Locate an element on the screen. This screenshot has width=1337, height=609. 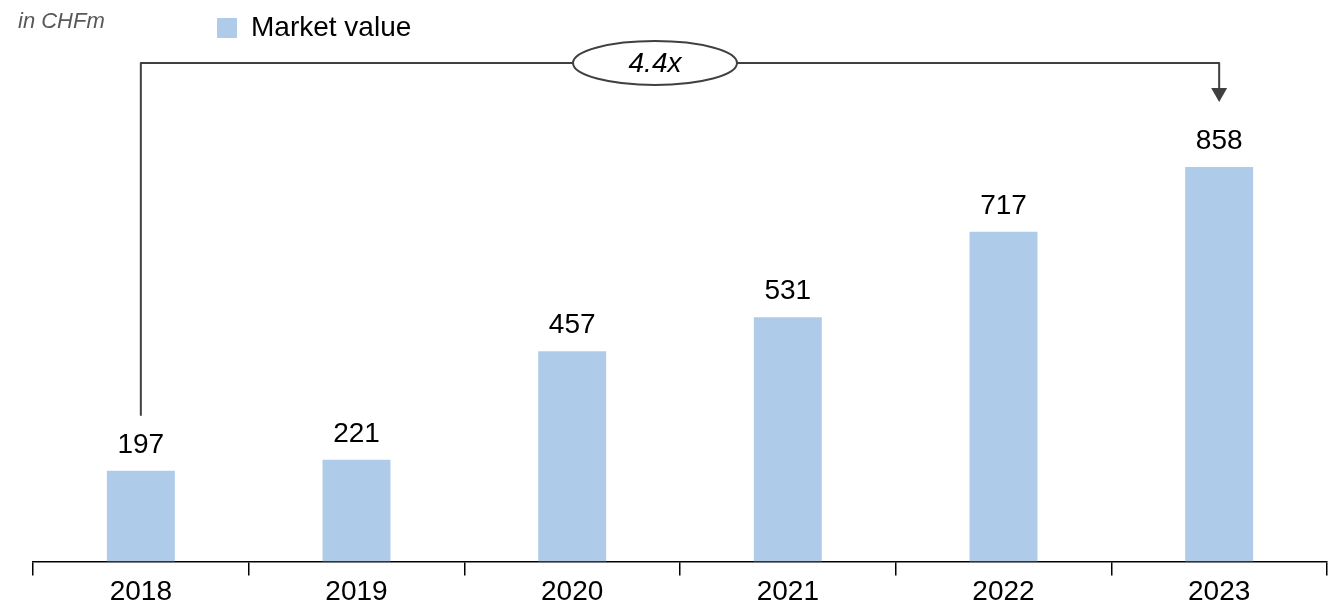
text: 4.4x is located at coordinates (655, 62).